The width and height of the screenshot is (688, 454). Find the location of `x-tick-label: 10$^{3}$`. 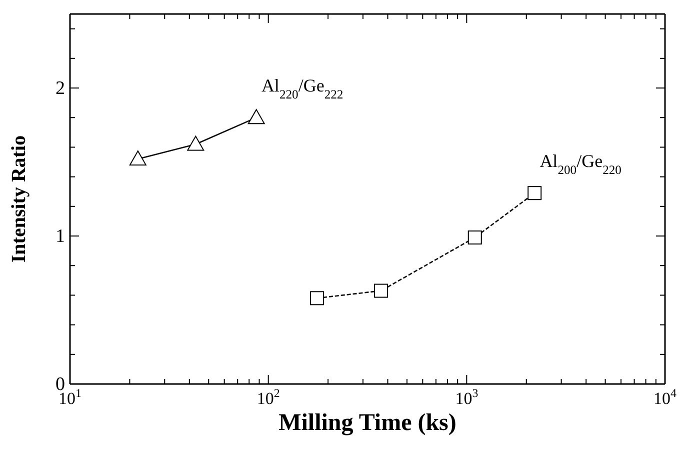

x-tick-label: 10$^{3}$ is located at coordinates (466, 397).